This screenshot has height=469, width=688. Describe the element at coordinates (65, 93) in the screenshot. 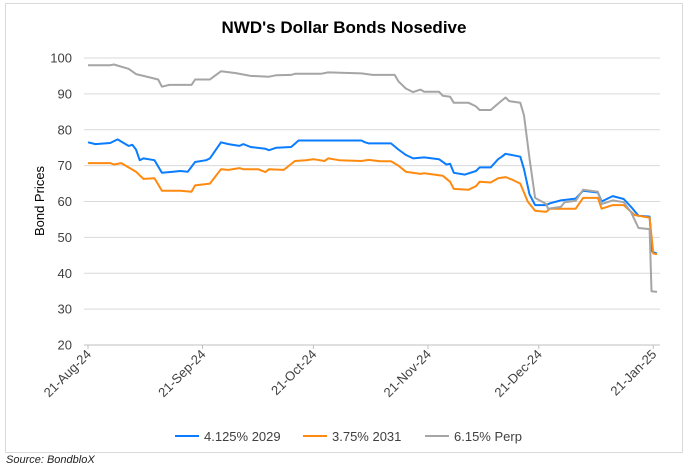

I see `y-tick-label: 90` at that location.